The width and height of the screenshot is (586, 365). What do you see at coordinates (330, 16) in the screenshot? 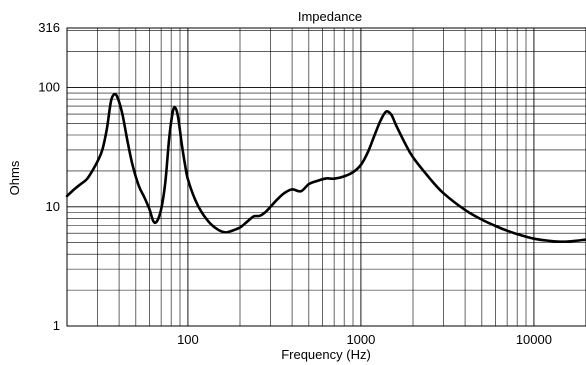
I see `chart-title: Impedance` at bounding box center [330, 16].